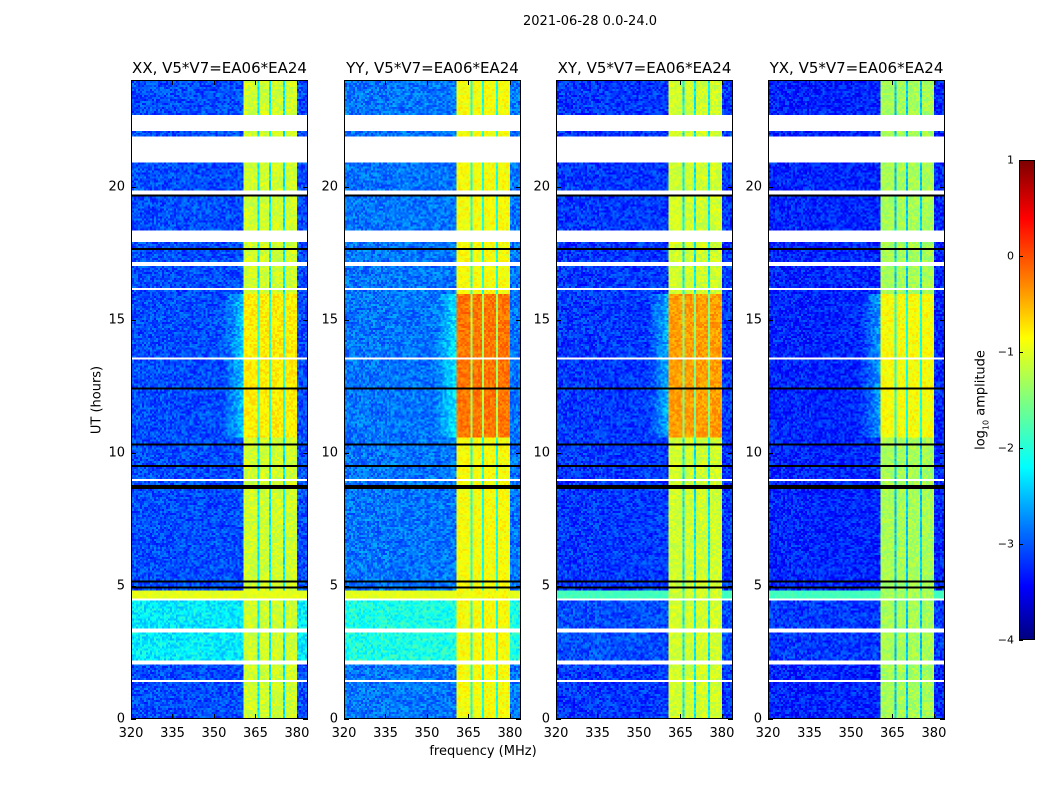 Image resolution: width=1050 pixels, height=800 pixels. Describe the element at coordinates (981, 385) in the screenshot. I see `colorbar-label-suffix: amplitude` at that location.